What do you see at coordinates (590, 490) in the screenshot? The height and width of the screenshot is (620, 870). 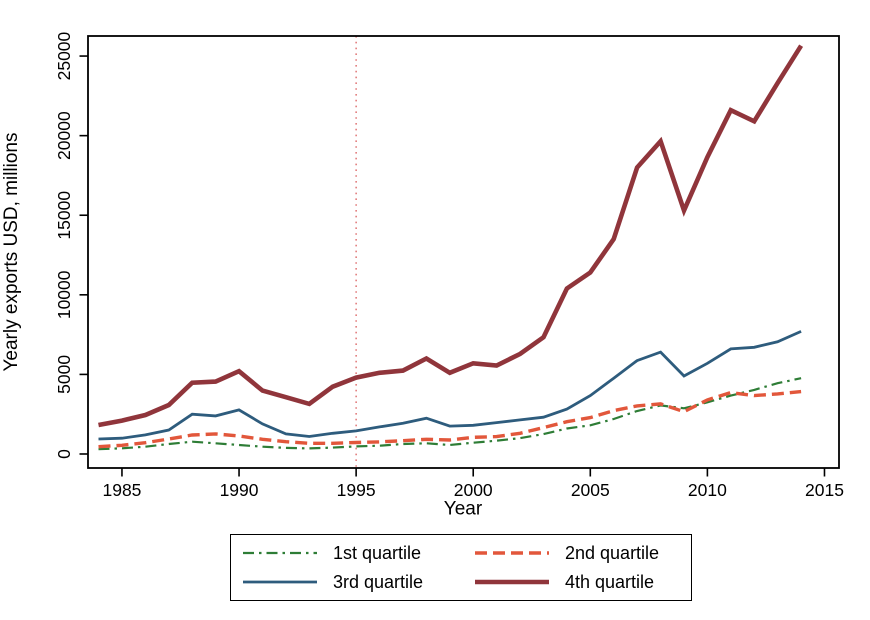 I see `x-tick-label: 2005` at bounding box center [590, 490].